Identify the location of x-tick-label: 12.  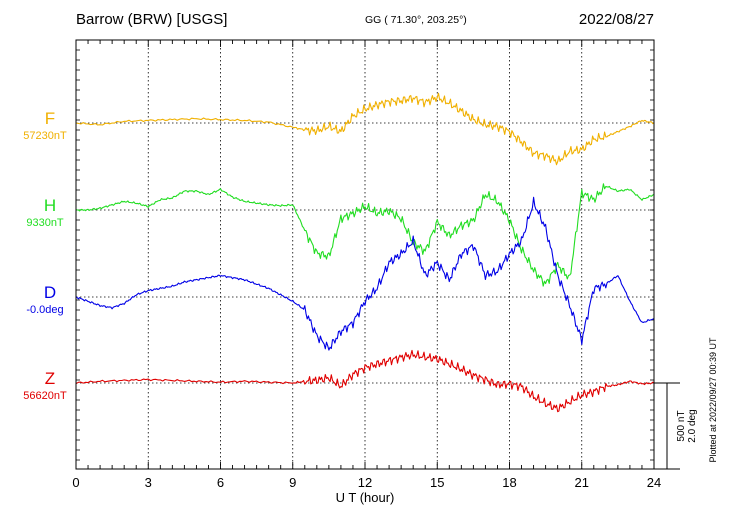
(365, 482).